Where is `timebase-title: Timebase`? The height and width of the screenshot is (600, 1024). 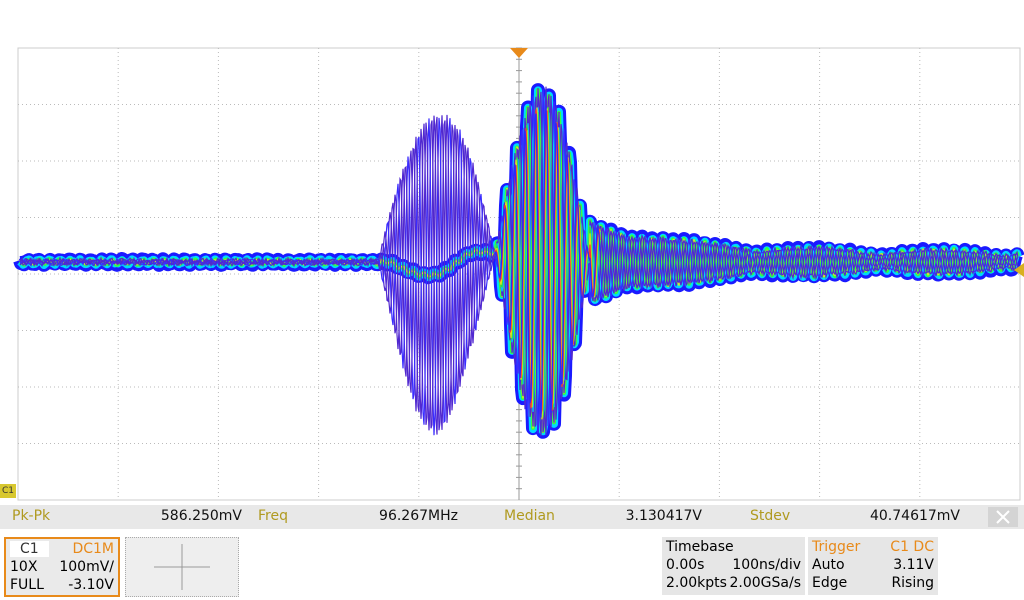
timebase-title: Timebase is located at coordinates (700, 547).